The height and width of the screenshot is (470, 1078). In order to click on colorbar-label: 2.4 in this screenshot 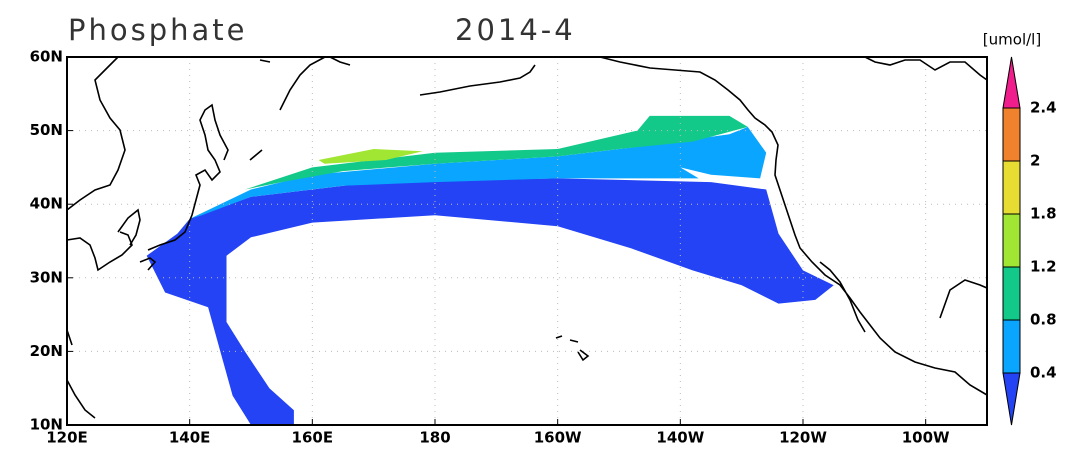, I will do `click(1043, 108)`.